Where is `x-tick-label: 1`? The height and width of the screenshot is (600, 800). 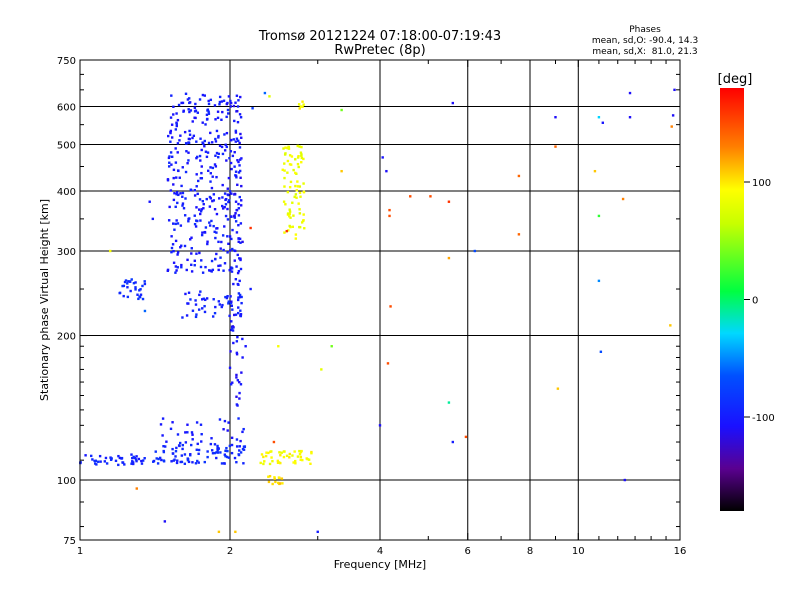
x-tick-label: 1 is located at coordinates (80, 551).